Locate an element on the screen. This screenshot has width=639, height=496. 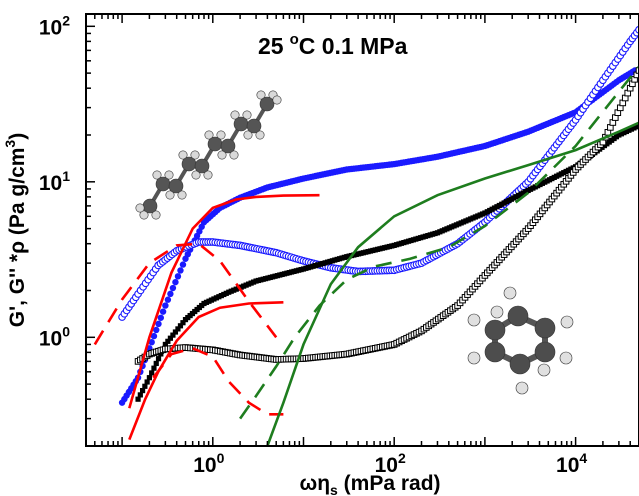
series-5-line is located at coordinates (185, 294).